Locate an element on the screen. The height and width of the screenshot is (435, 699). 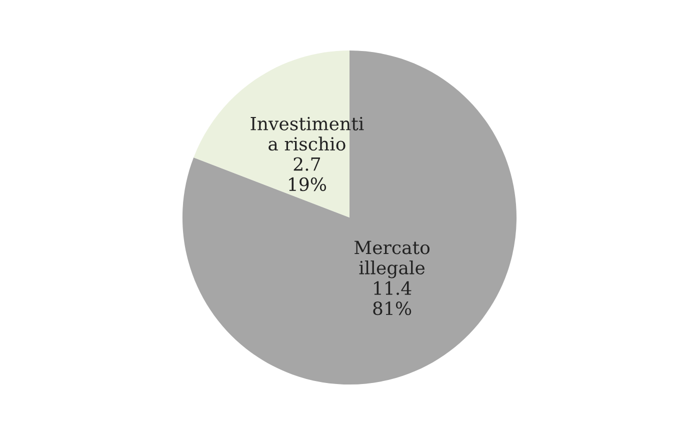
slice-label: Mercato illegale is located at coordinates (392, 259).